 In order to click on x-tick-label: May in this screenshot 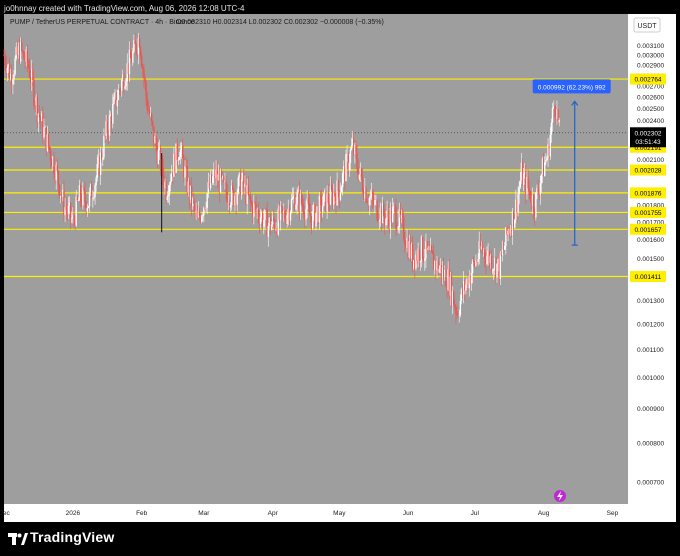, I will do `click(339, 513)`.